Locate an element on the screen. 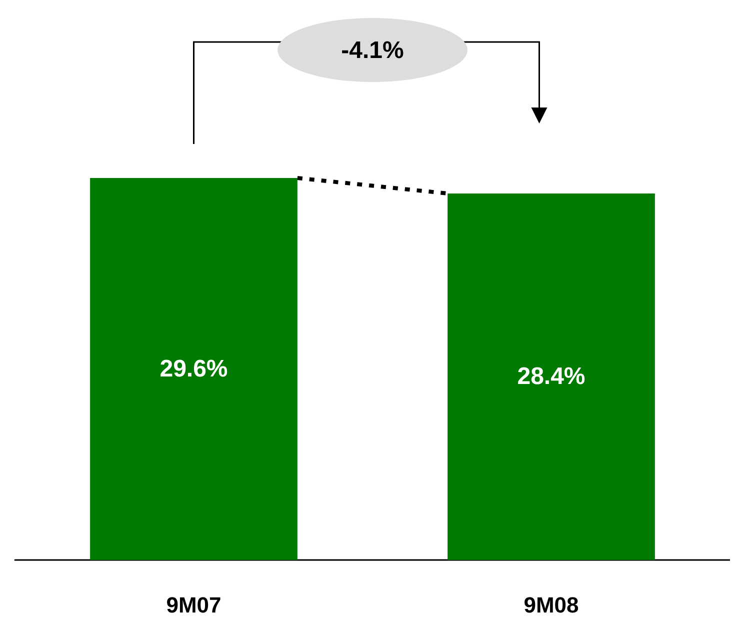 The width and height of the screenshot is (738, 624). data-label: 29.6% is located at coordinates (194, 369).